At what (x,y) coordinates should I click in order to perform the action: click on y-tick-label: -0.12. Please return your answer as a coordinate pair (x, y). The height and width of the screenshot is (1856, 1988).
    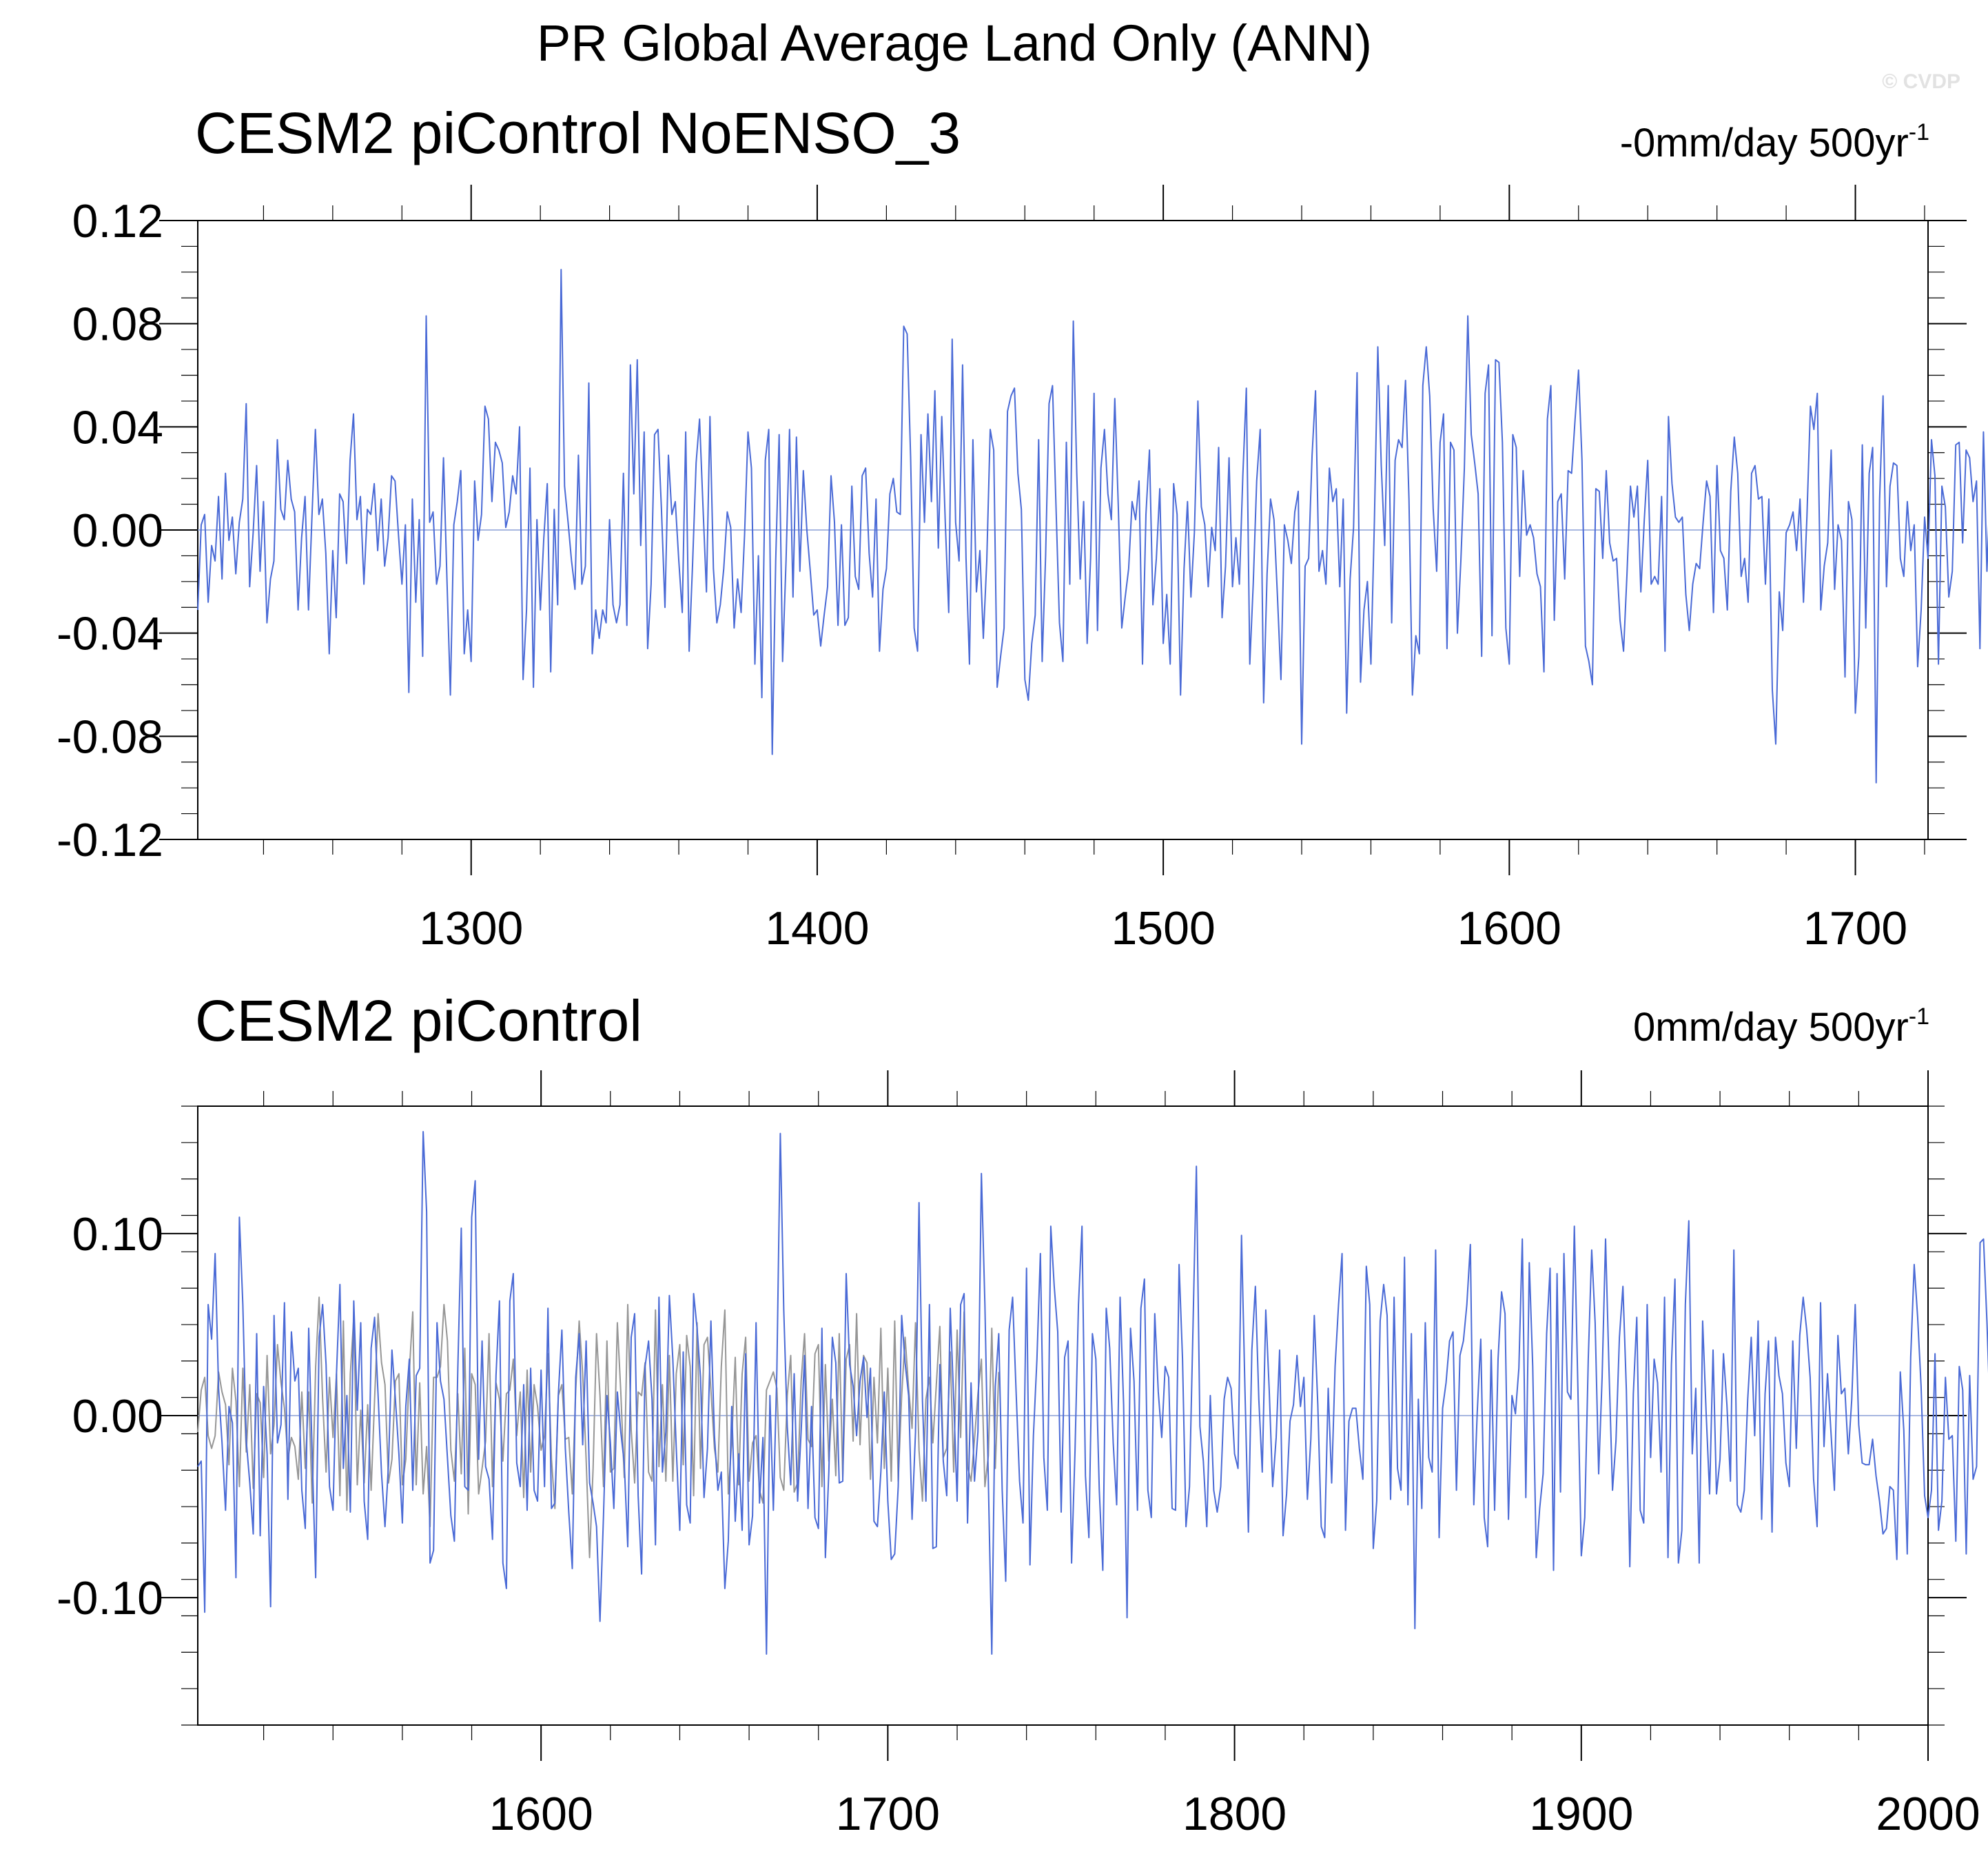
    Looking at the image, I should click on (110, 840).